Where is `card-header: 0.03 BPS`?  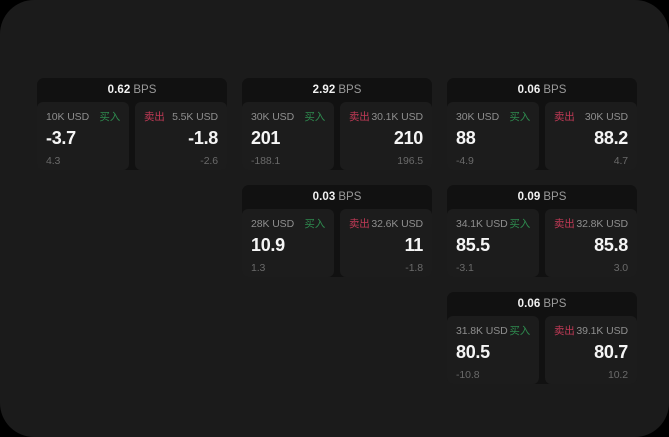 card-header: 0.03 BPS is located at coordinates (337, 197).